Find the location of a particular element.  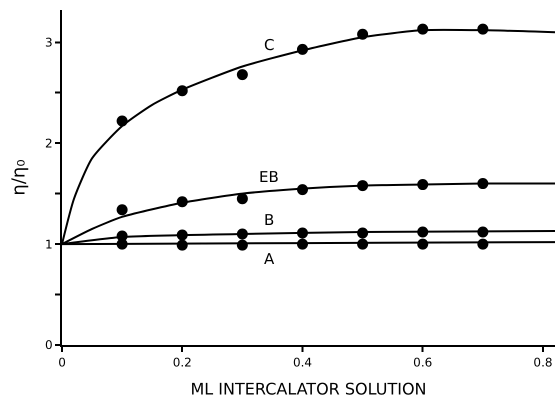

series-label: EB is located at coordinates (269, 177).